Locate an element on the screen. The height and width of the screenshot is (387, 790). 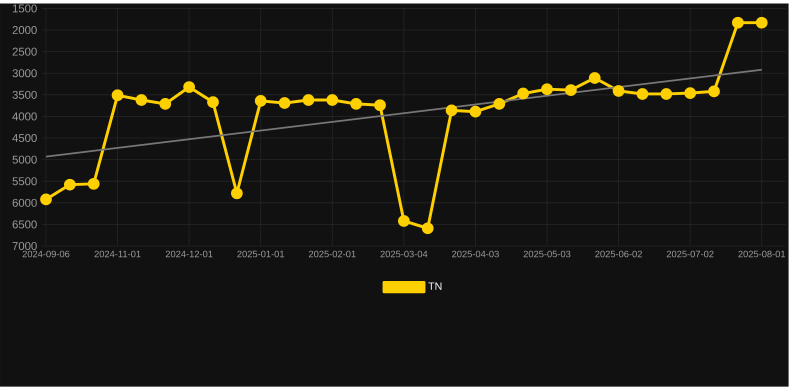
y-tick-label: 4500 is located at coordinates (24, 138).